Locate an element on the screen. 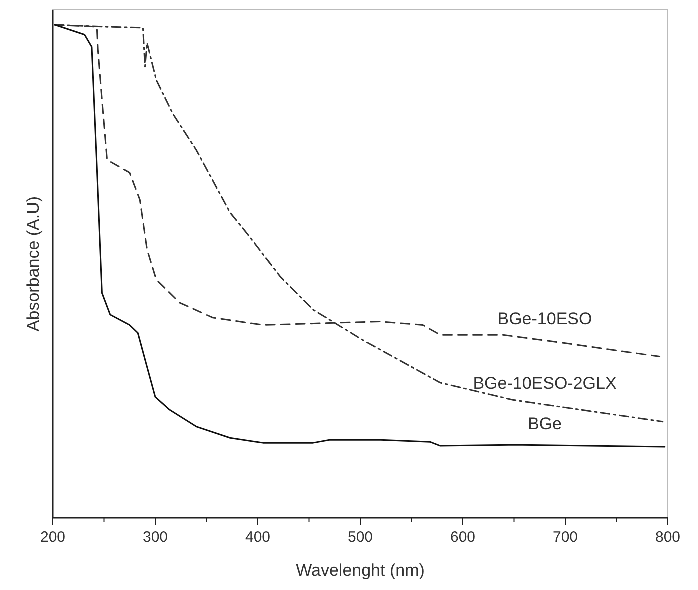 Image resolution: width=698 pixels, height=590 pixels. series-label: BGe-10ESO is located at coordinates (545, 319).